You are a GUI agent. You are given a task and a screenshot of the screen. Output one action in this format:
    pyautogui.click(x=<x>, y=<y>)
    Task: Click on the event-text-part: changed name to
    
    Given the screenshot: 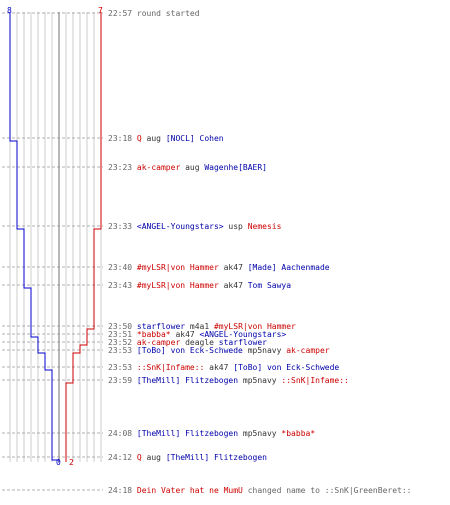 What is the action you would take?
    pyautogui.click(x=284, y=490)
    